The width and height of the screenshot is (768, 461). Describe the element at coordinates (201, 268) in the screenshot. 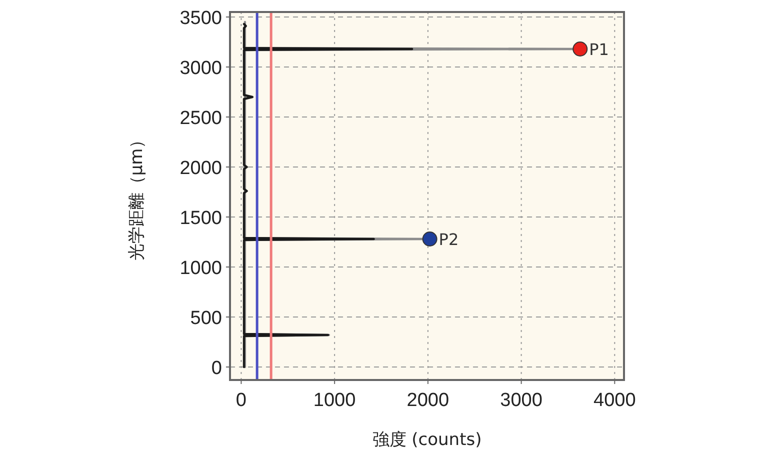

I see `y-tick-label: 1000` at that location.